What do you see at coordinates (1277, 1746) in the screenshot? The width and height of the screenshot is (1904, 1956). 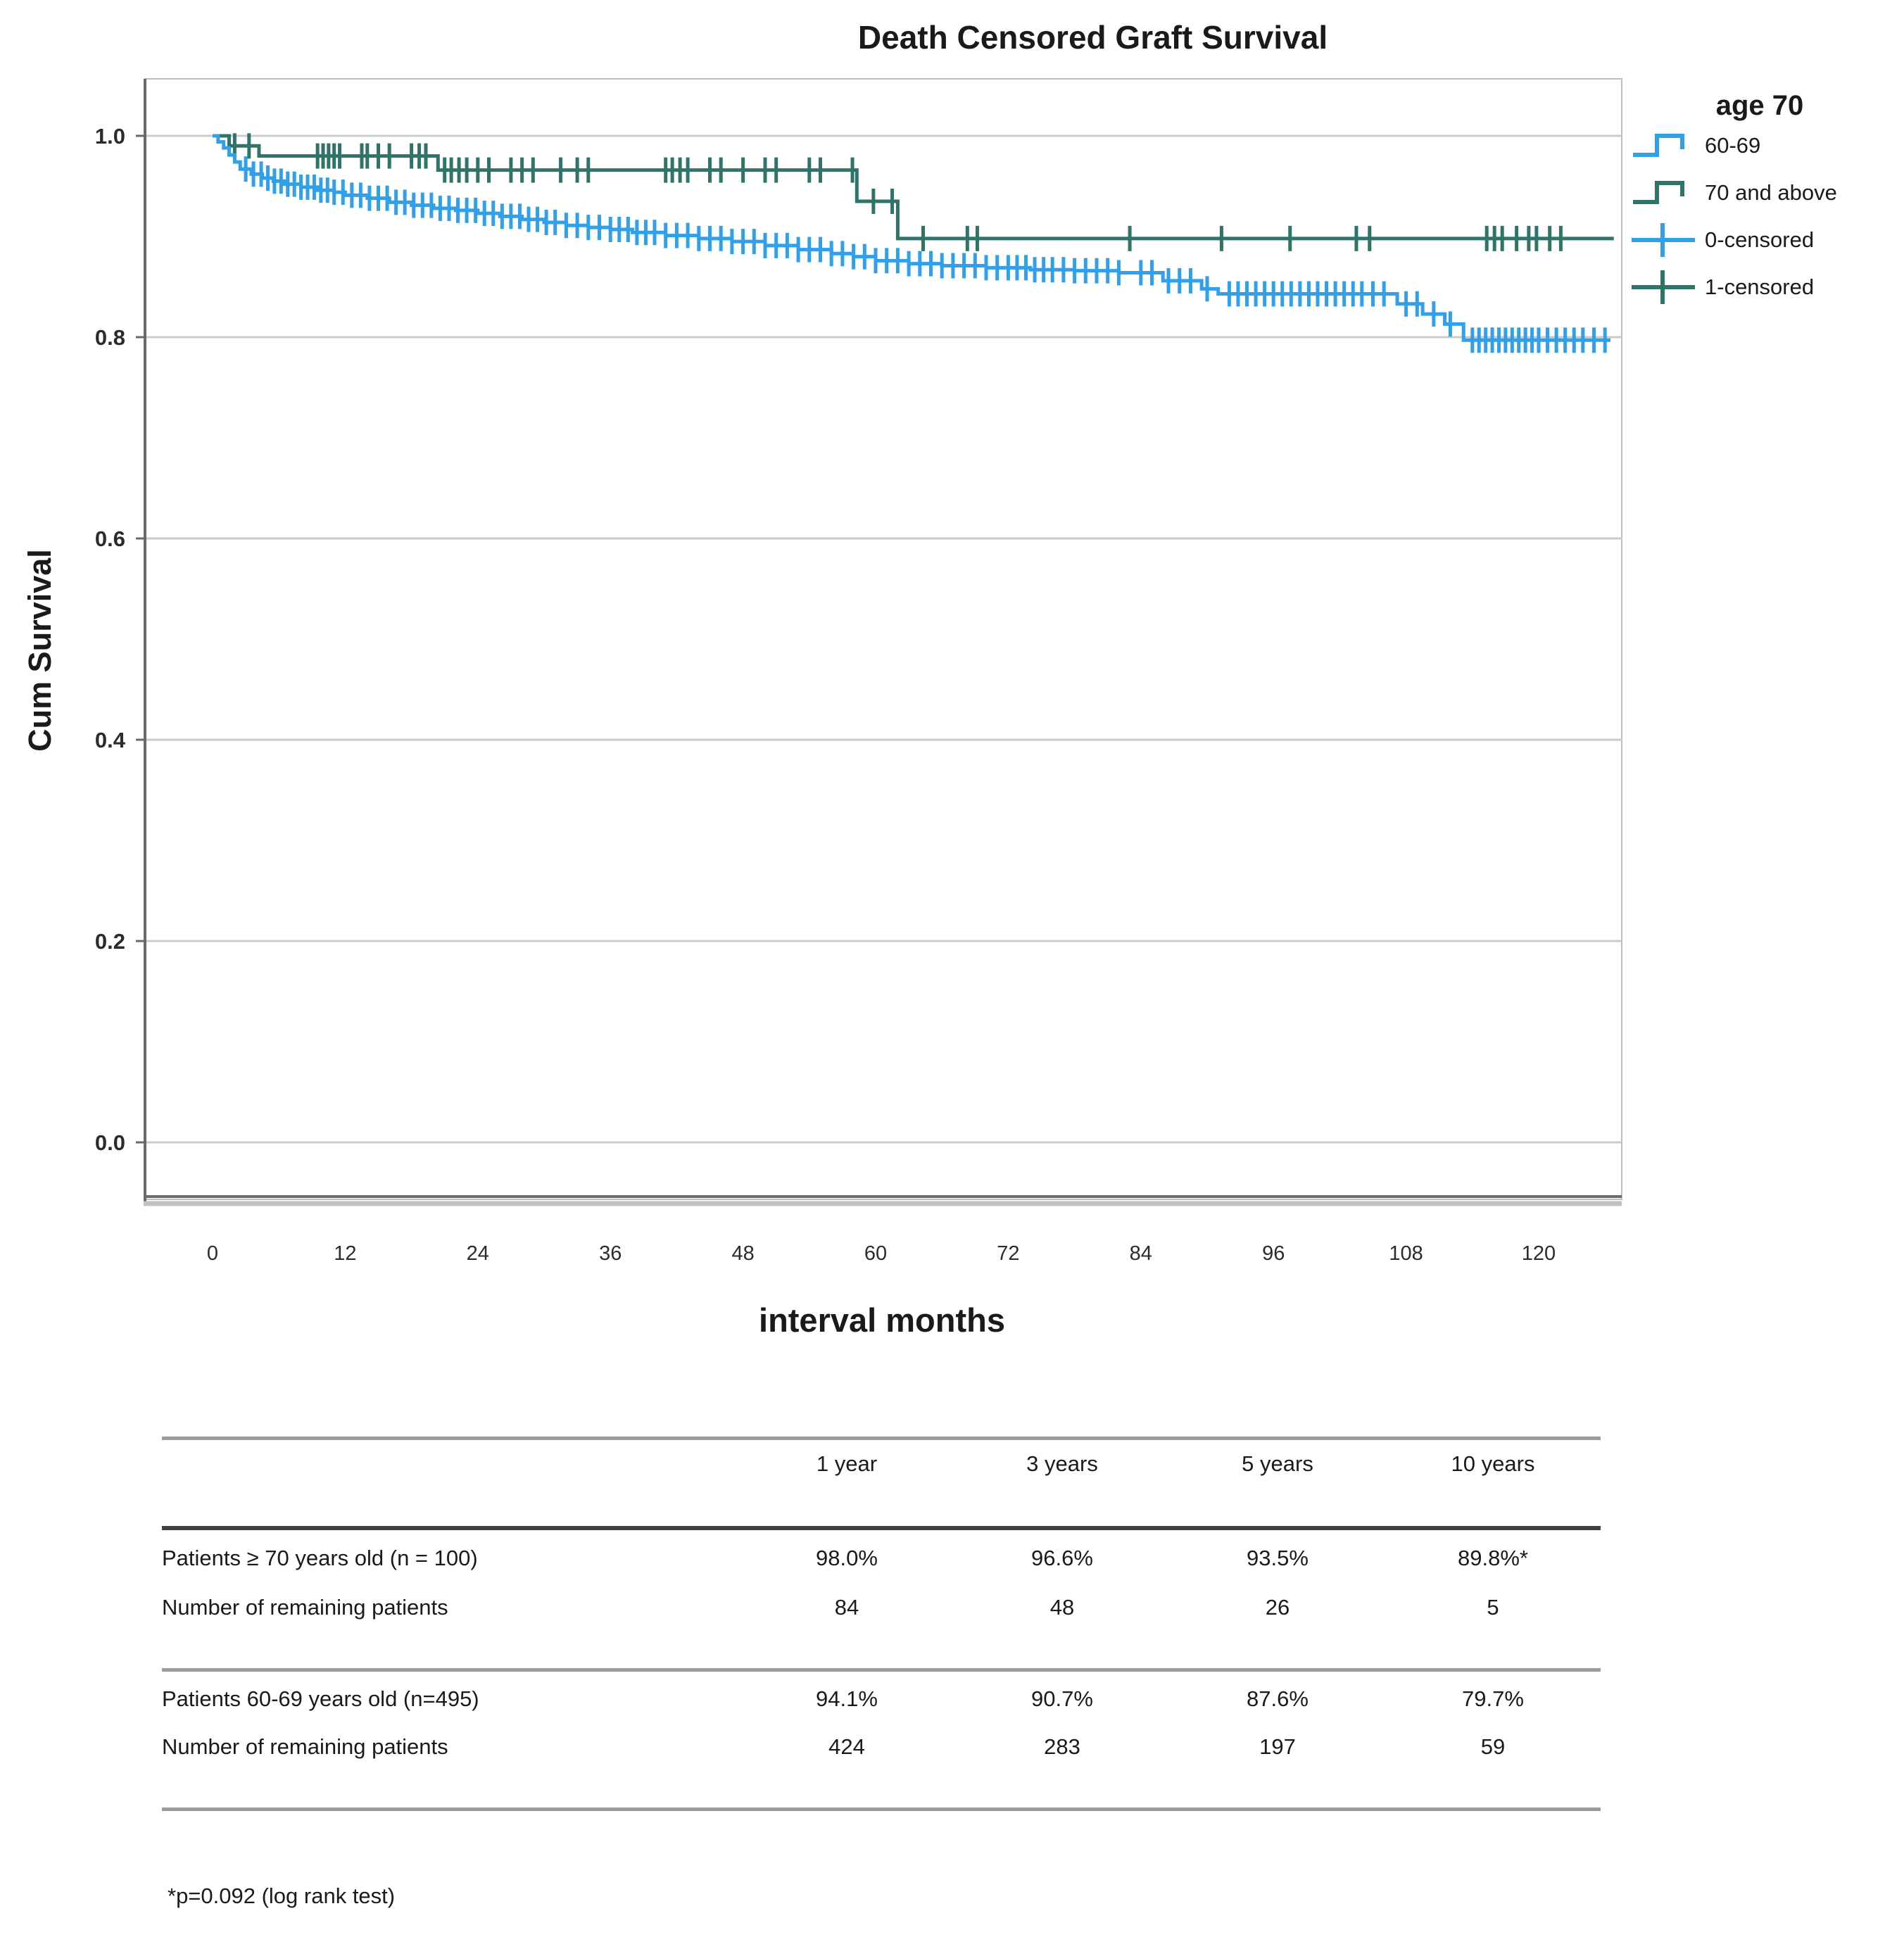 I see `row-value: 197` at bounding box center [1277, 1746].